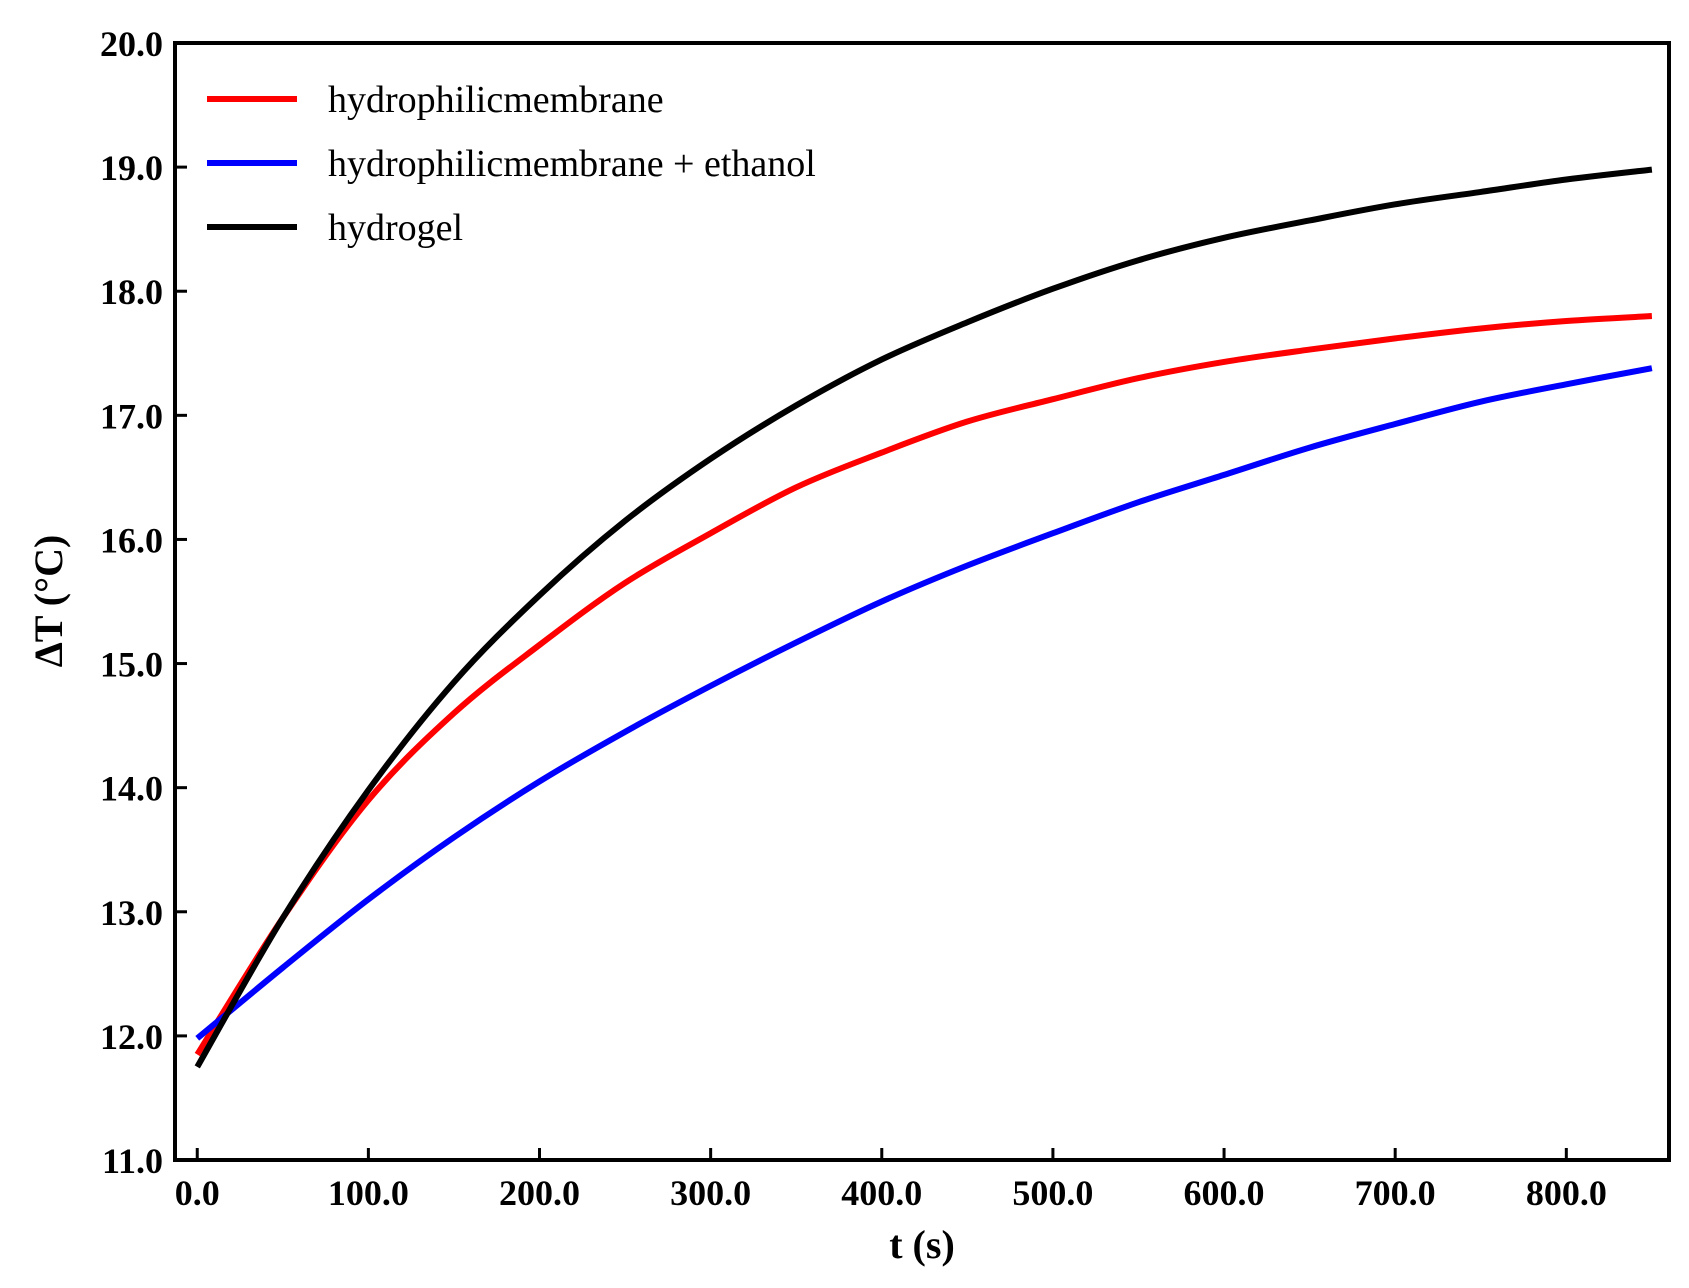 The image size is (1689, 1288). What do you see at coordinates (197, 1193) in the screenshot?
I see `x-tick-label: 0.0` at bounding box center [197, 1193].